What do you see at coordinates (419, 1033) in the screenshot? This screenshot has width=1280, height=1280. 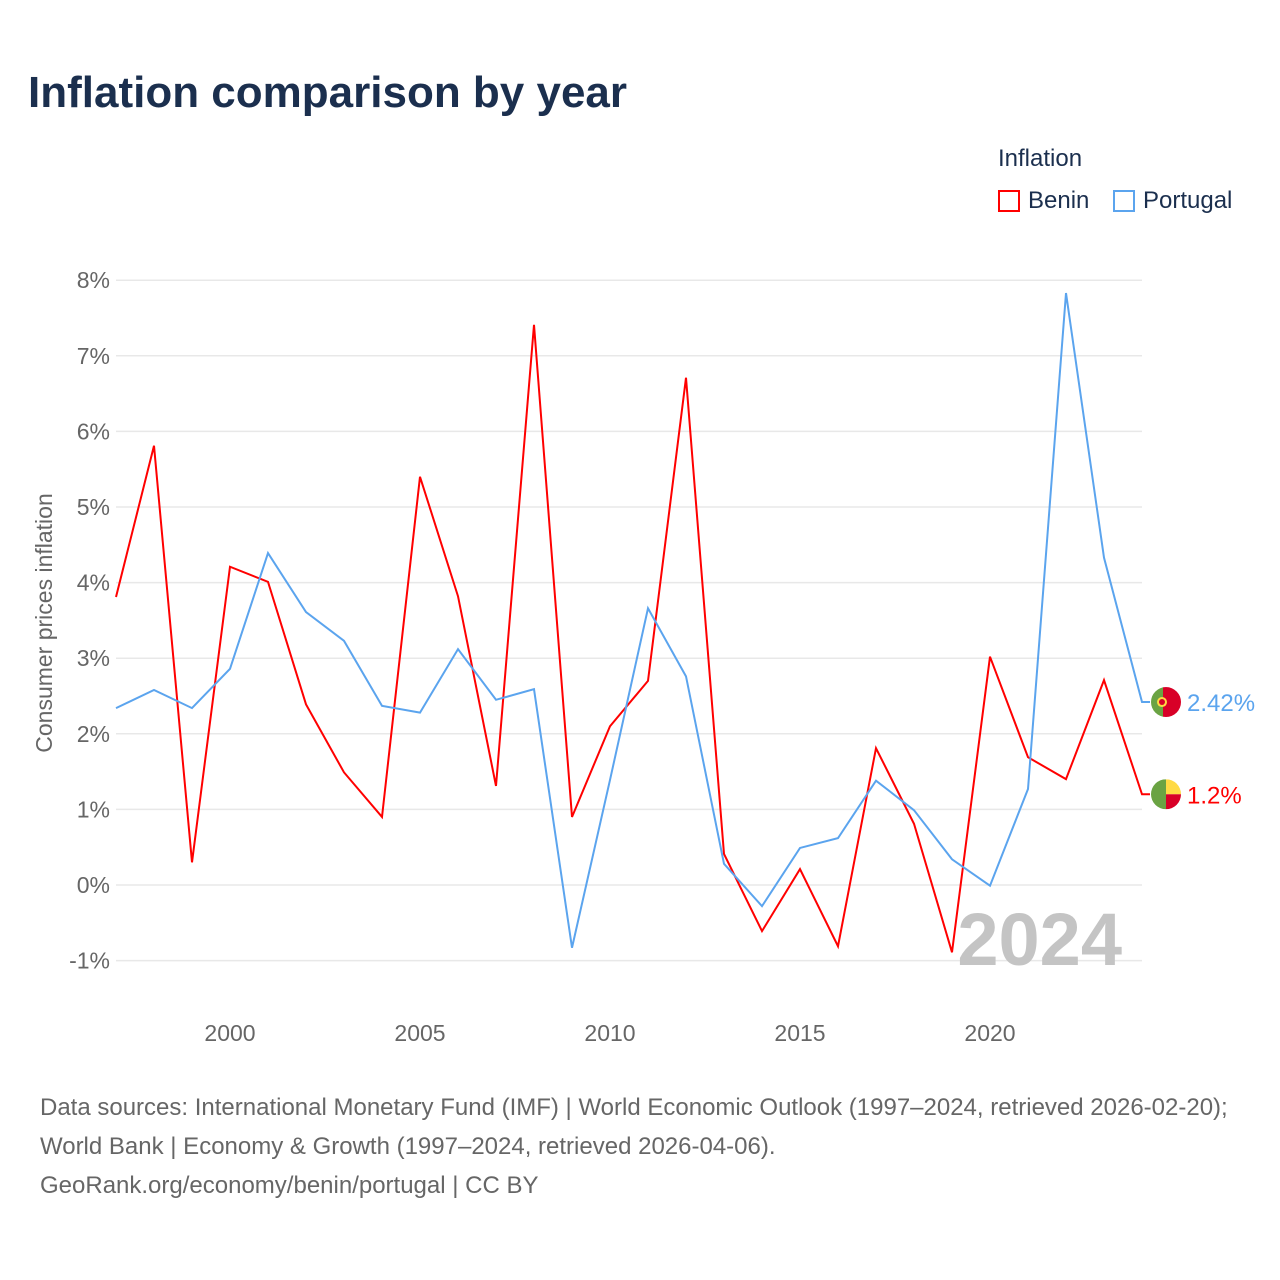 I see `x-tick-label: 2005` at bounding box center [419, 1033].